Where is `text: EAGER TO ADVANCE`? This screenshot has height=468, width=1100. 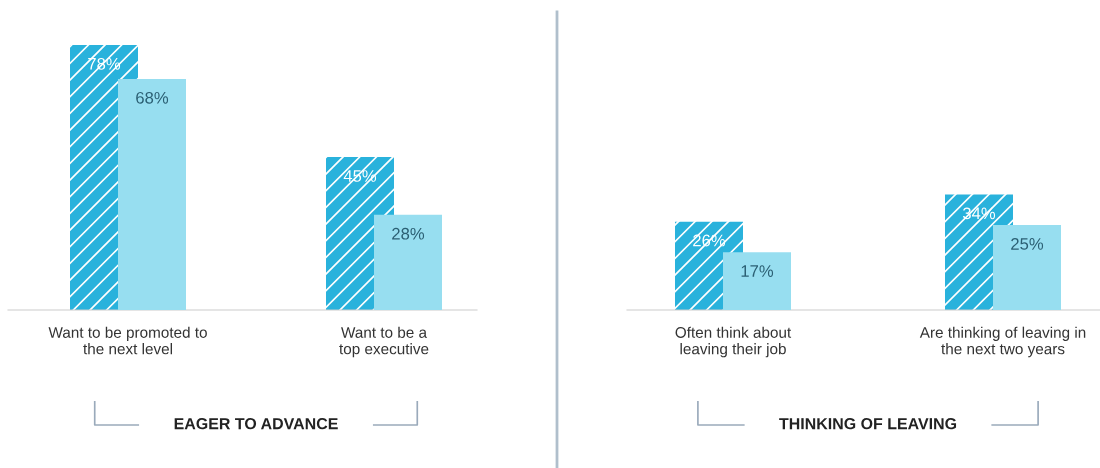
text: EAGER TO ADVANCE is located at coordinates (256, 423).